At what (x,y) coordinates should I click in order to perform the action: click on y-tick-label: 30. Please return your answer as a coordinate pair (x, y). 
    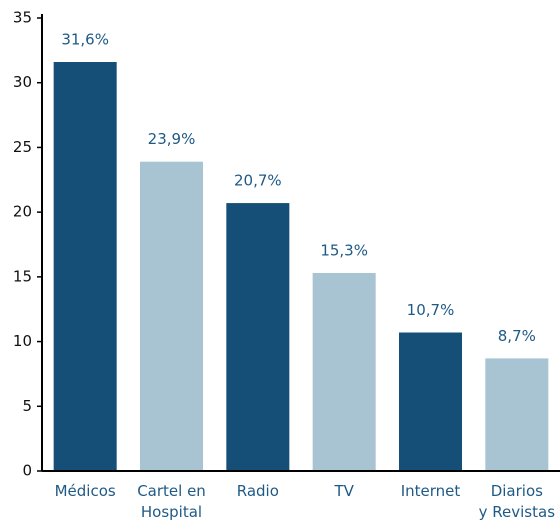
    Looking at the image, I should click on (22, 82).